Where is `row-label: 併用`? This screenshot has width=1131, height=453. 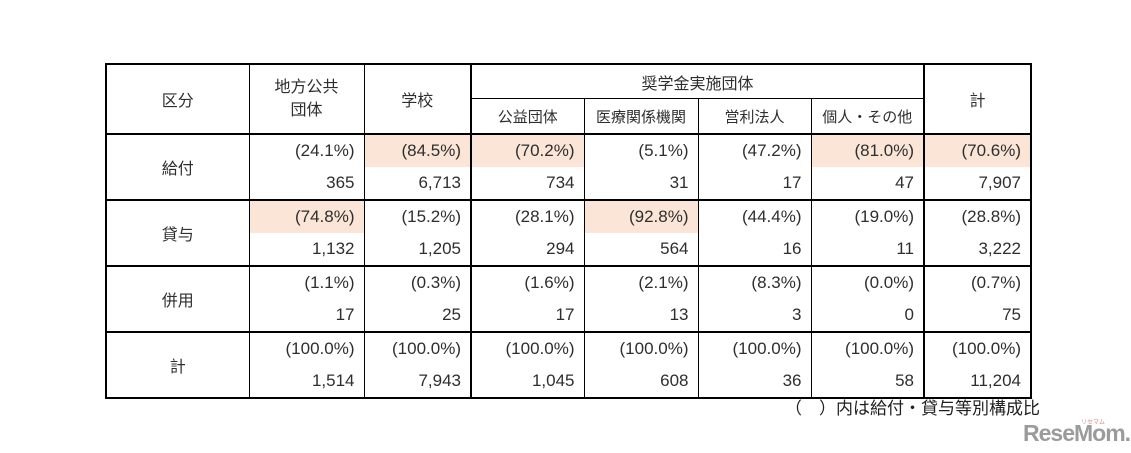 row-label: 併用 is located at coordinates (177, 299).